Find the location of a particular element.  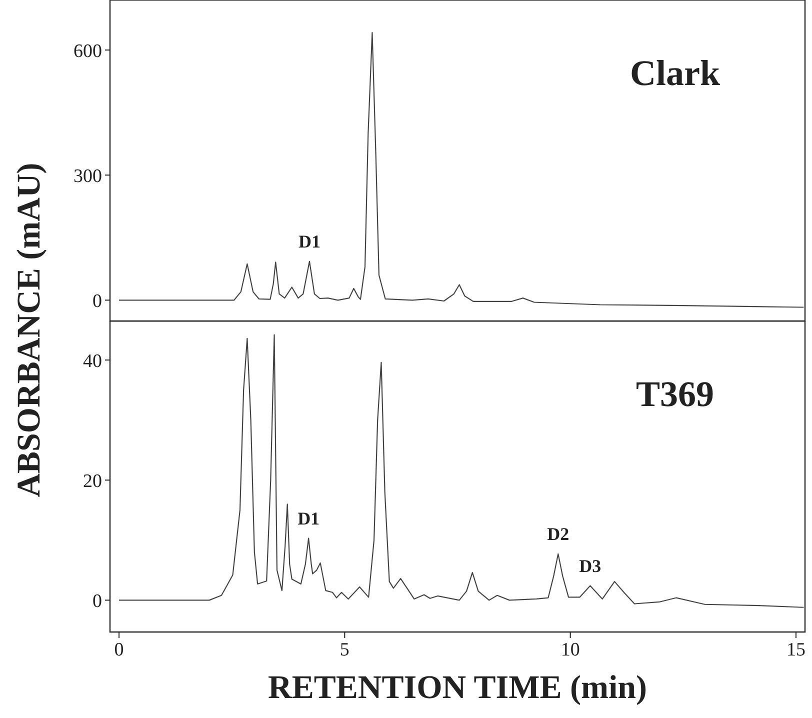

y-tick-label: 300 is located at coordinates (88, 176).